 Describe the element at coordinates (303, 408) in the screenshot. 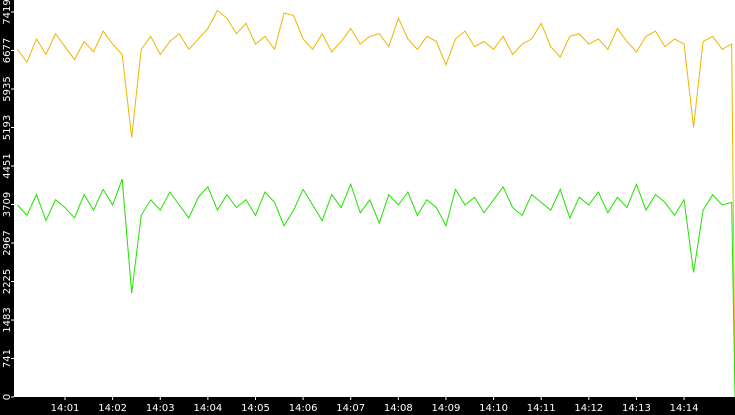

I see `x-tick-label: 14:06` at that location.